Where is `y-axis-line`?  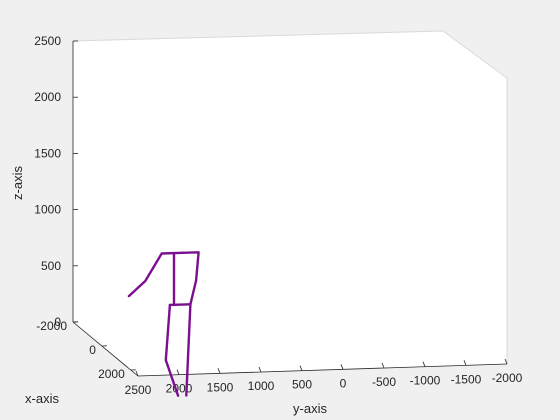 y-axis-line is located at coordinates (322, 370).